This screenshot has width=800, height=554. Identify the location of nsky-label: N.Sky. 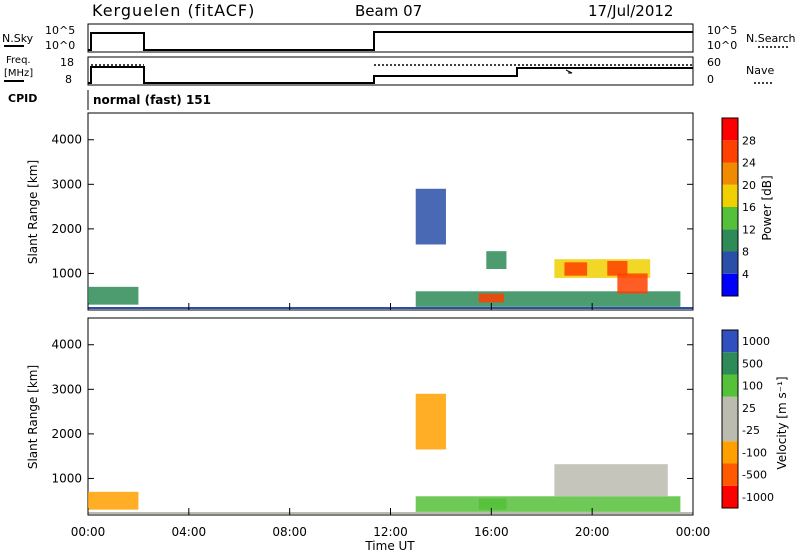
(18, 38).